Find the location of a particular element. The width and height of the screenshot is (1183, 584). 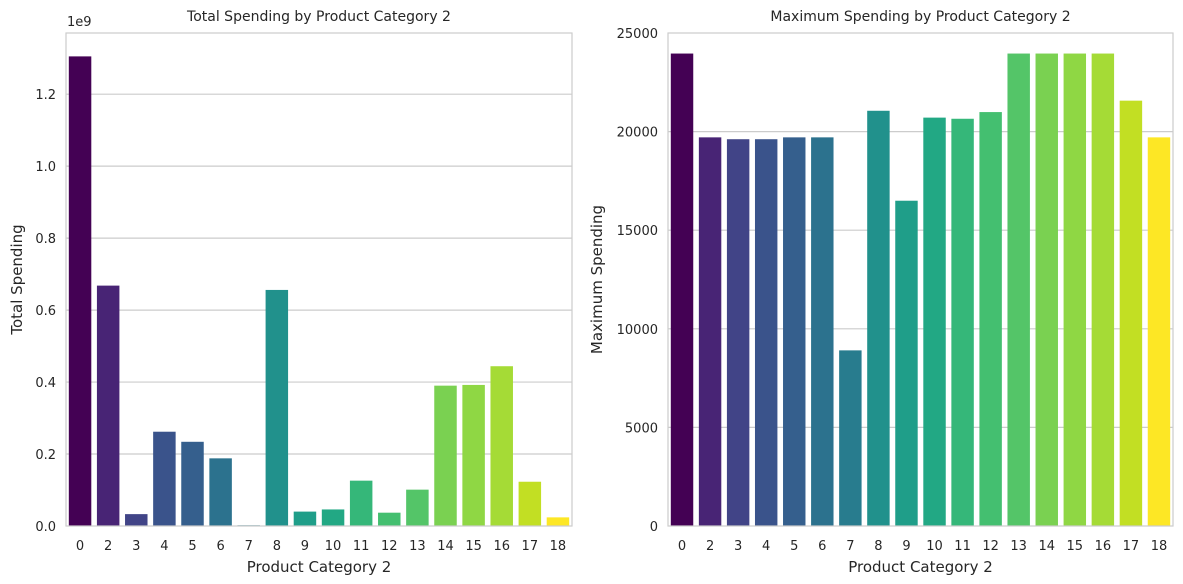

y-offset-label: 1e9 is located at coordinates (79, 22).